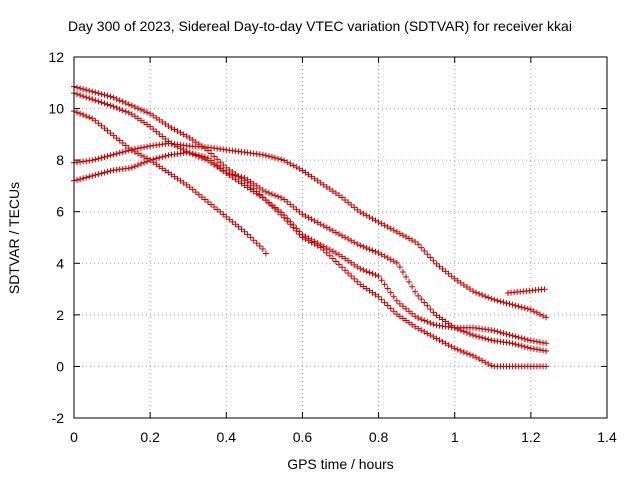 Image resolution: width=640 pixels, height=480 pixels. I want to click on y-tick-label: 4, so click(60, 263).